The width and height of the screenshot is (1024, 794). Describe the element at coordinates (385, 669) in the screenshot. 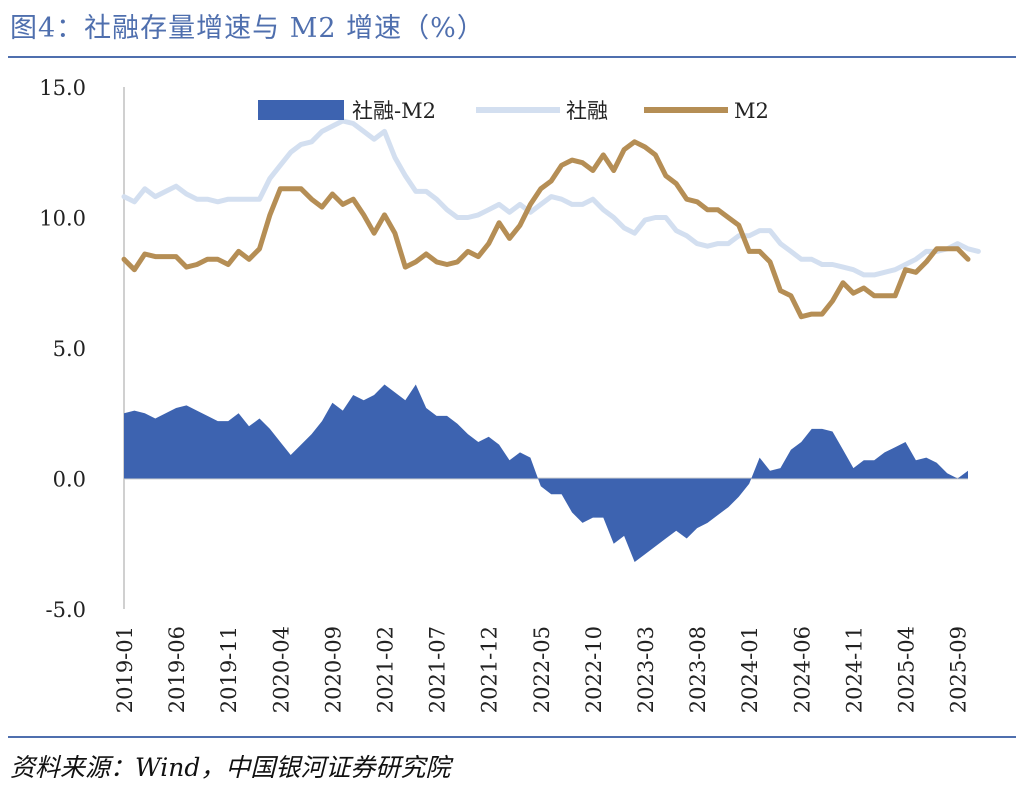

I see `x-tick-label: 2021-02` at that location.